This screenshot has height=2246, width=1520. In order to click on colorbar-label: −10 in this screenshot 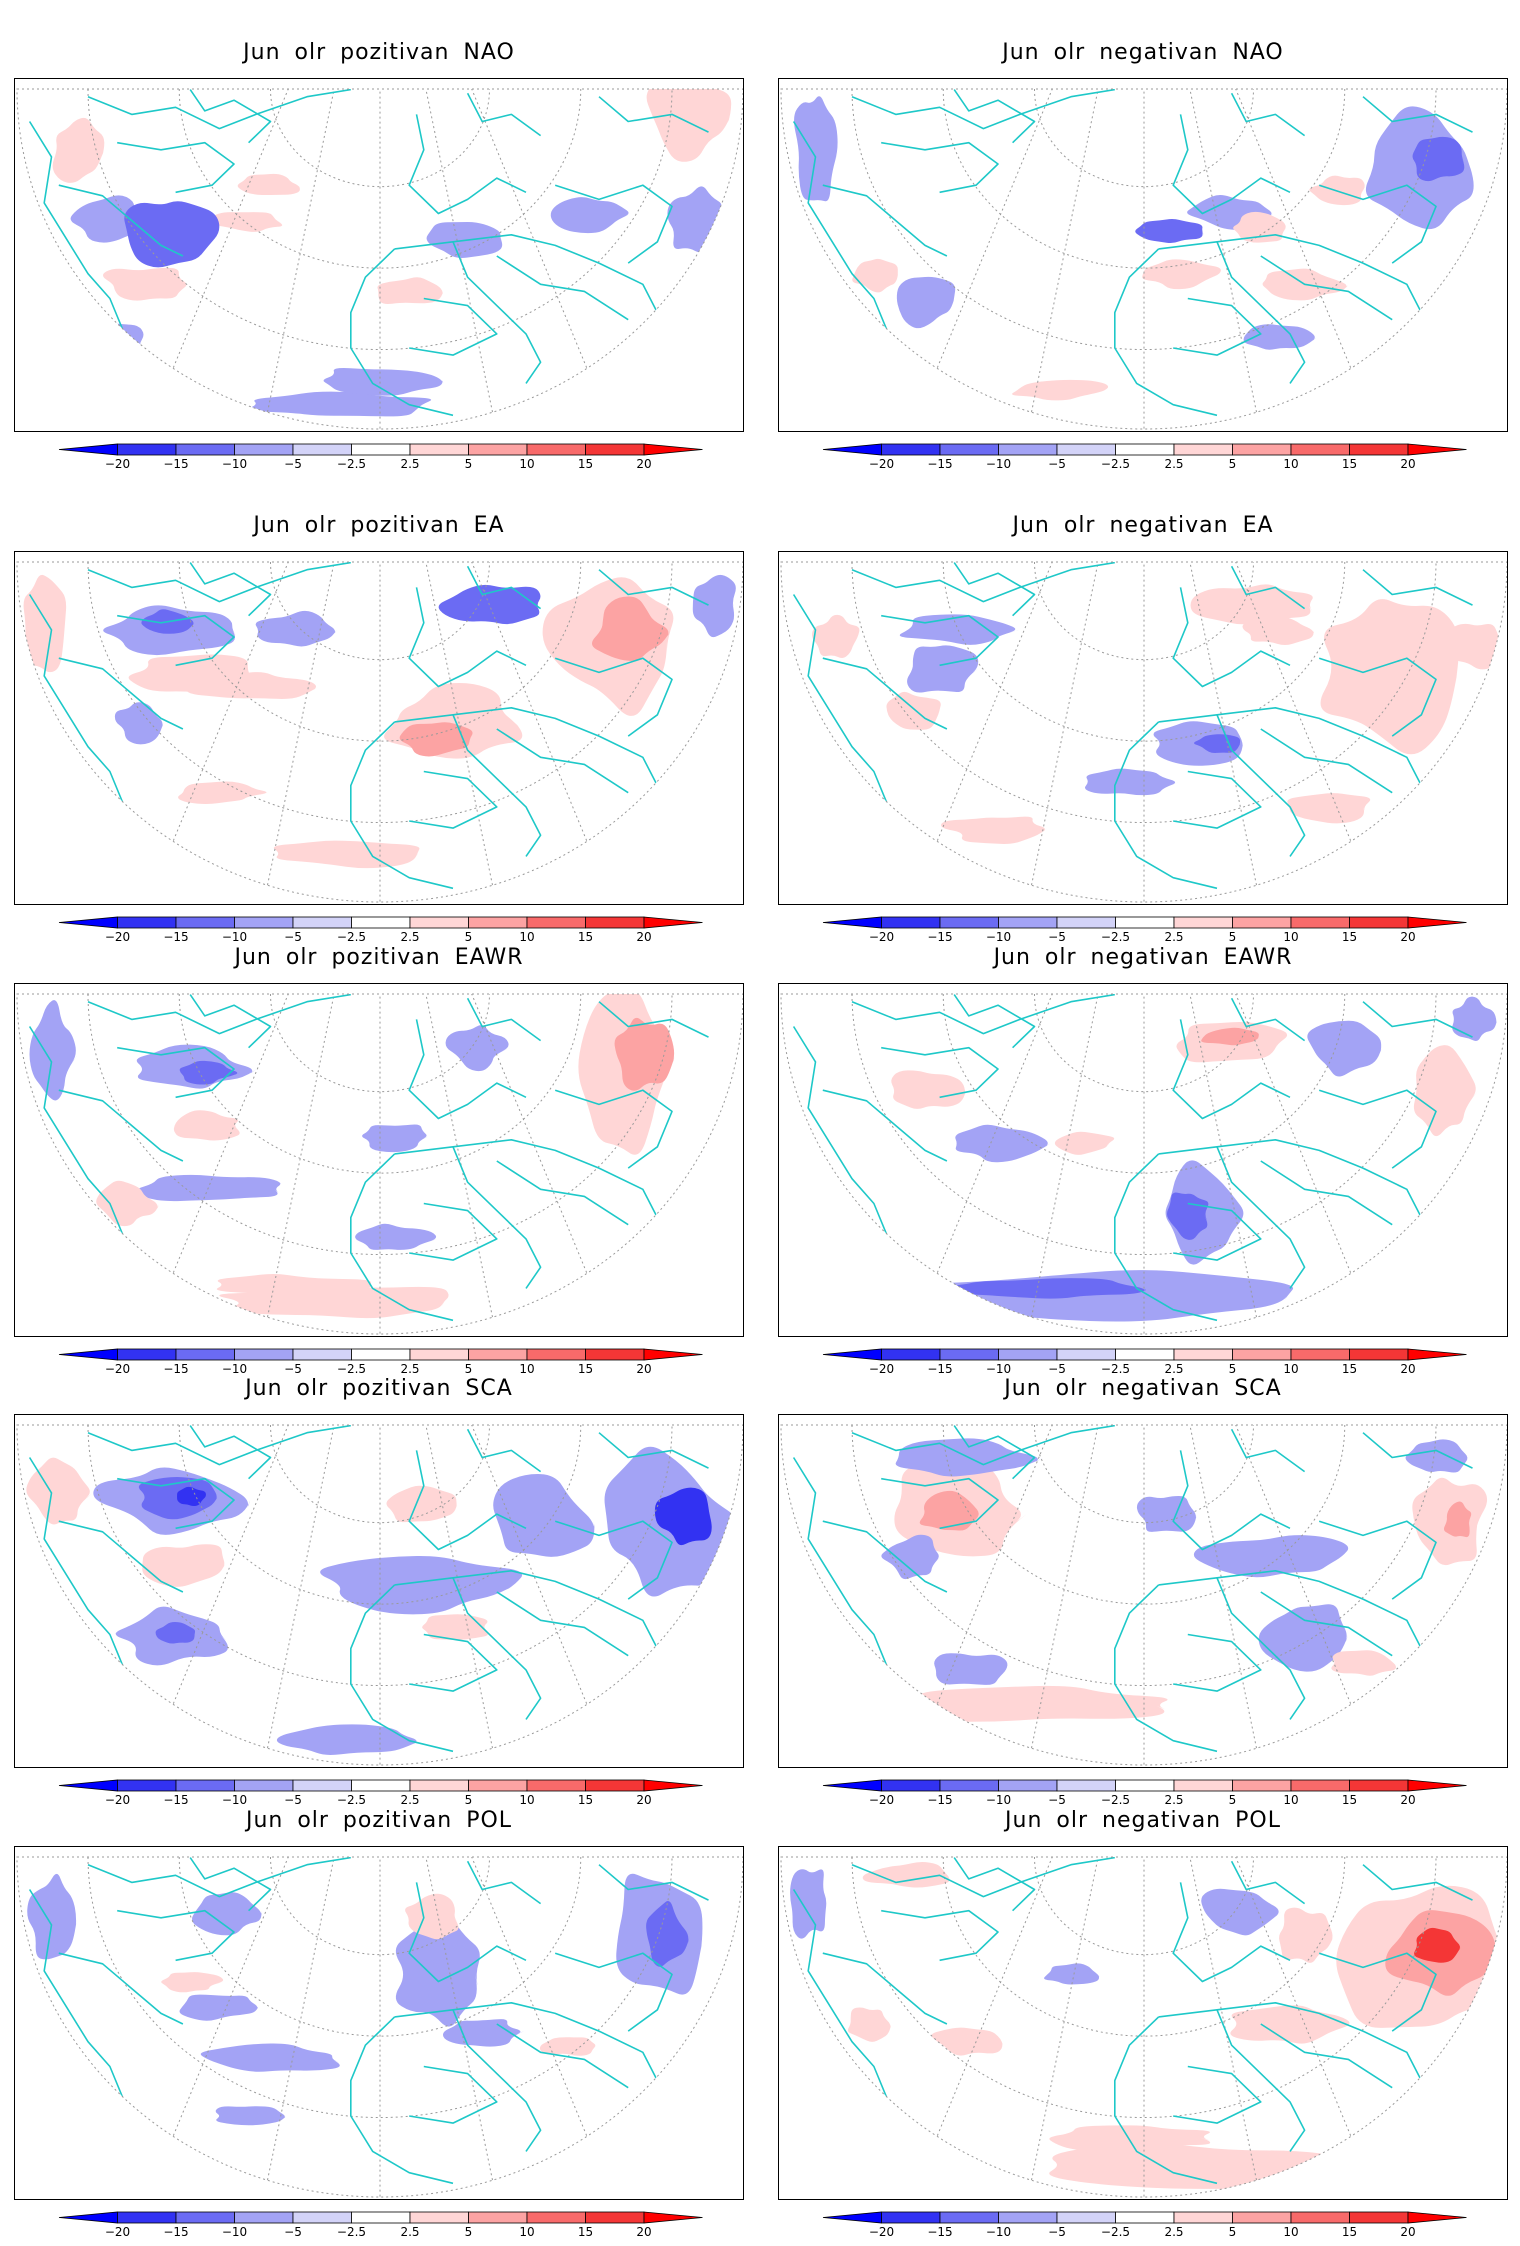, I will do `click(234, 464)`.